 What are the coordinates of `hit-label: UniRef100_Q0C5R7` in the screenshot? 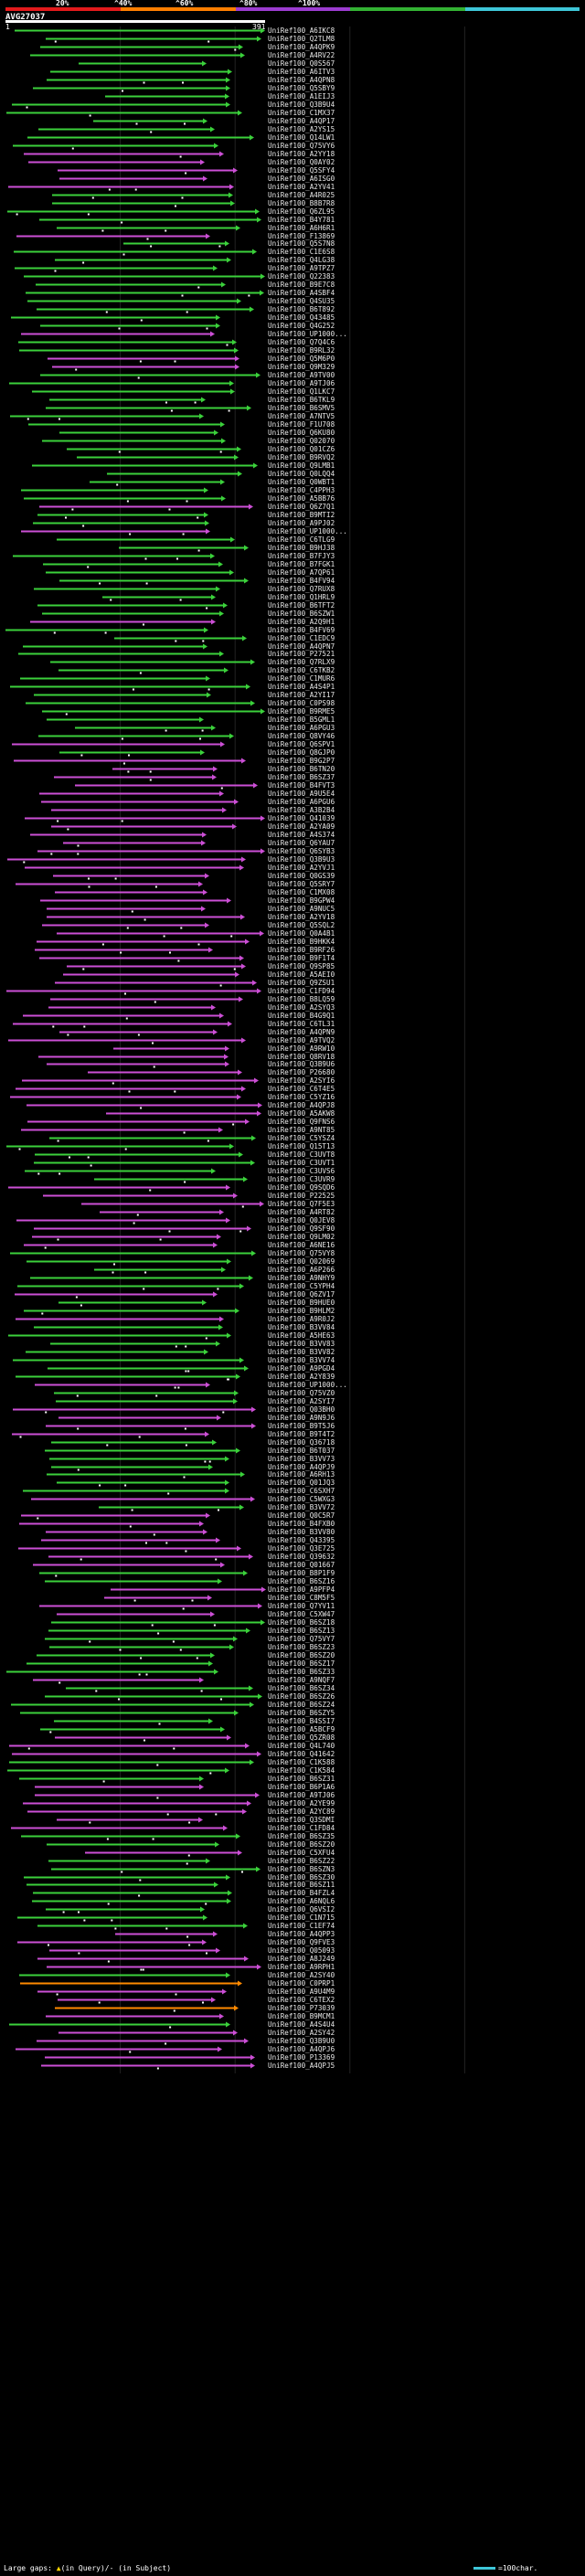 It's located at (301, 1515).